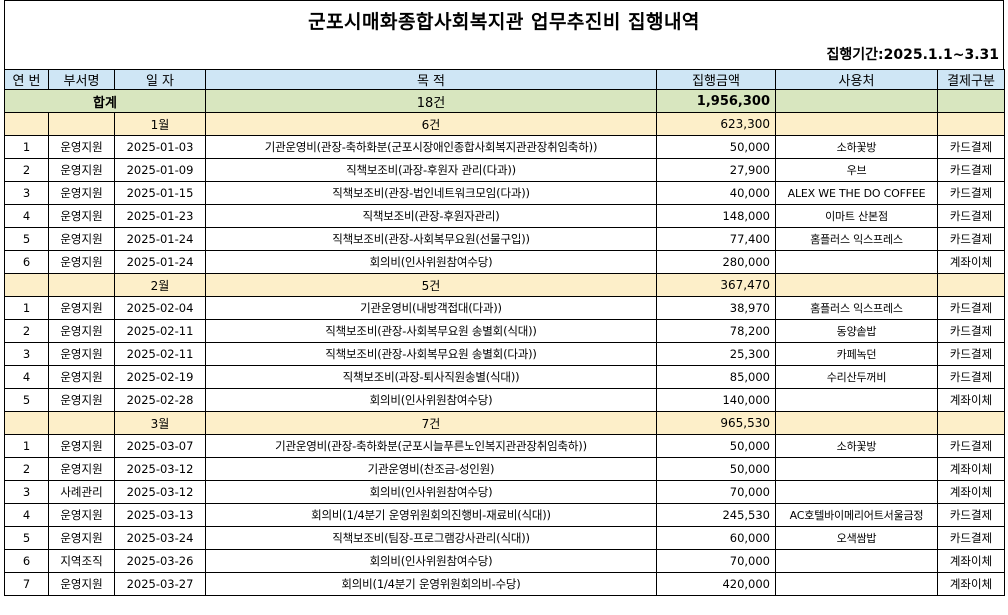 The height and width of the screenshot is (615, 1008). Describe the element at coordinates (431, 331) in the screenshot. I see `row-purpose: 직책보조비(관장-사회복무요원 송별회(식대))` at that location.